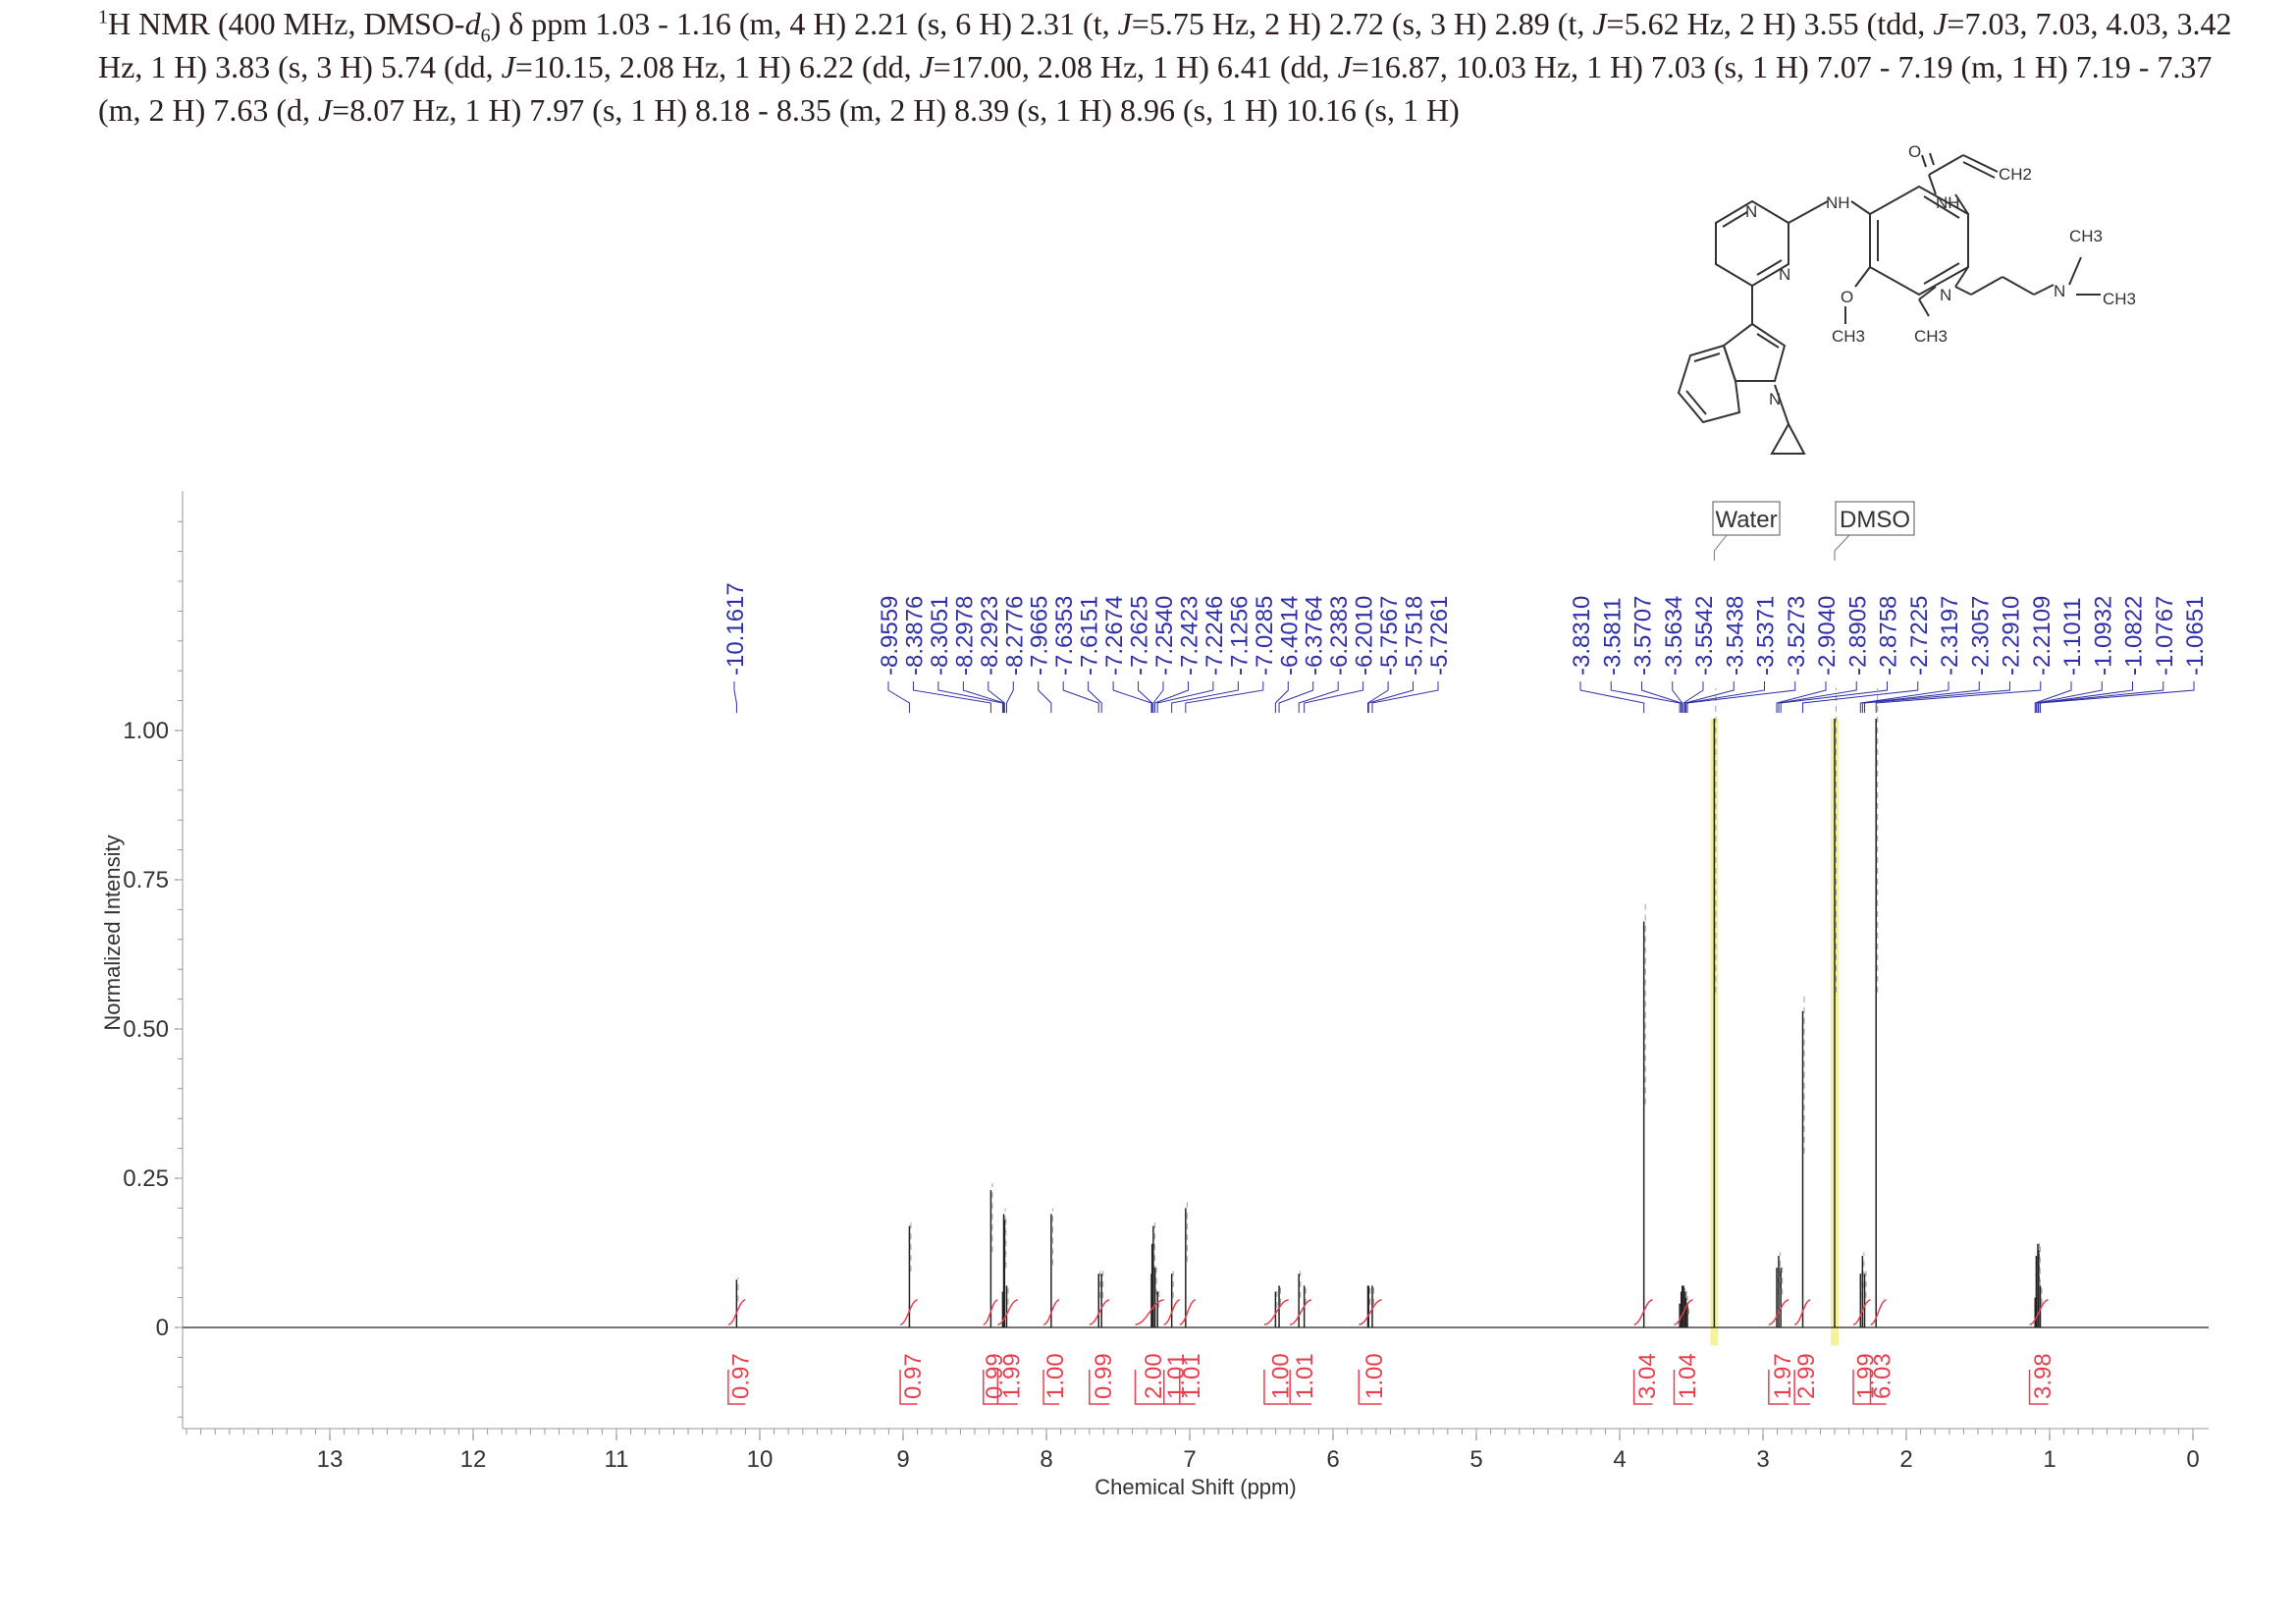 The image size is (2296, 1623). What do you see at coordinates (1164, 636) in the screenshot?
I see `peak-label: -7.2540` at bounding box center [1164, 636].